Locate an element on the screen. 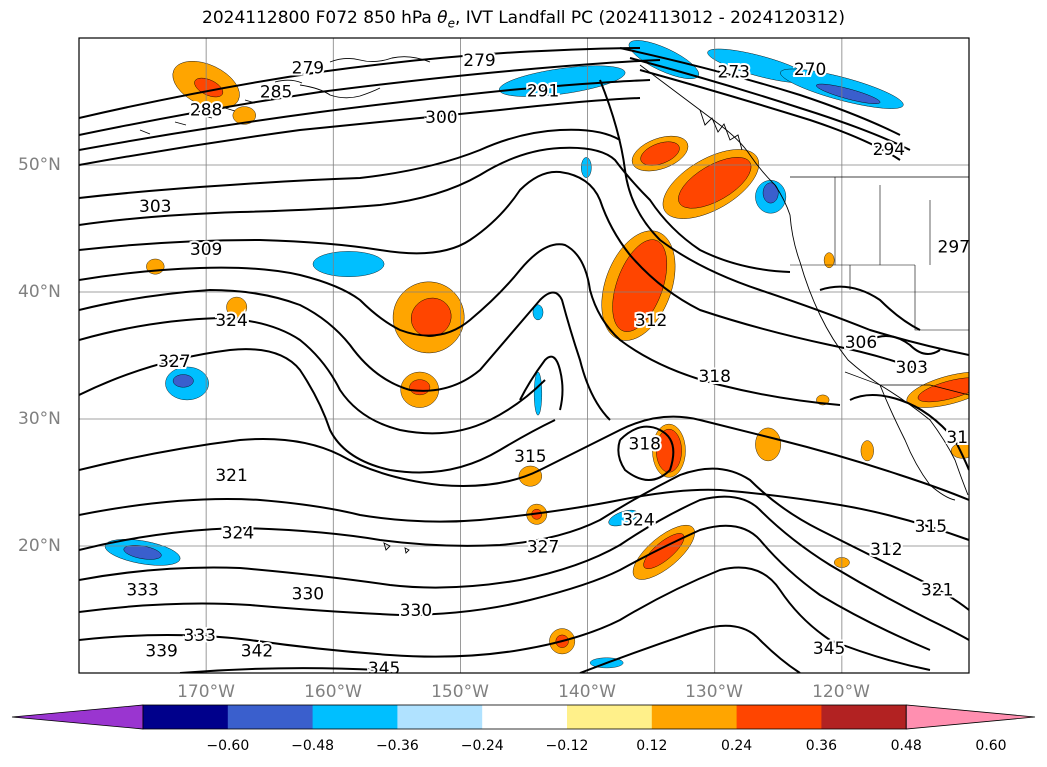 The height and width of the screenshot is (767, 1047). lat-label: 20°N is located at coordinates (39, 546).